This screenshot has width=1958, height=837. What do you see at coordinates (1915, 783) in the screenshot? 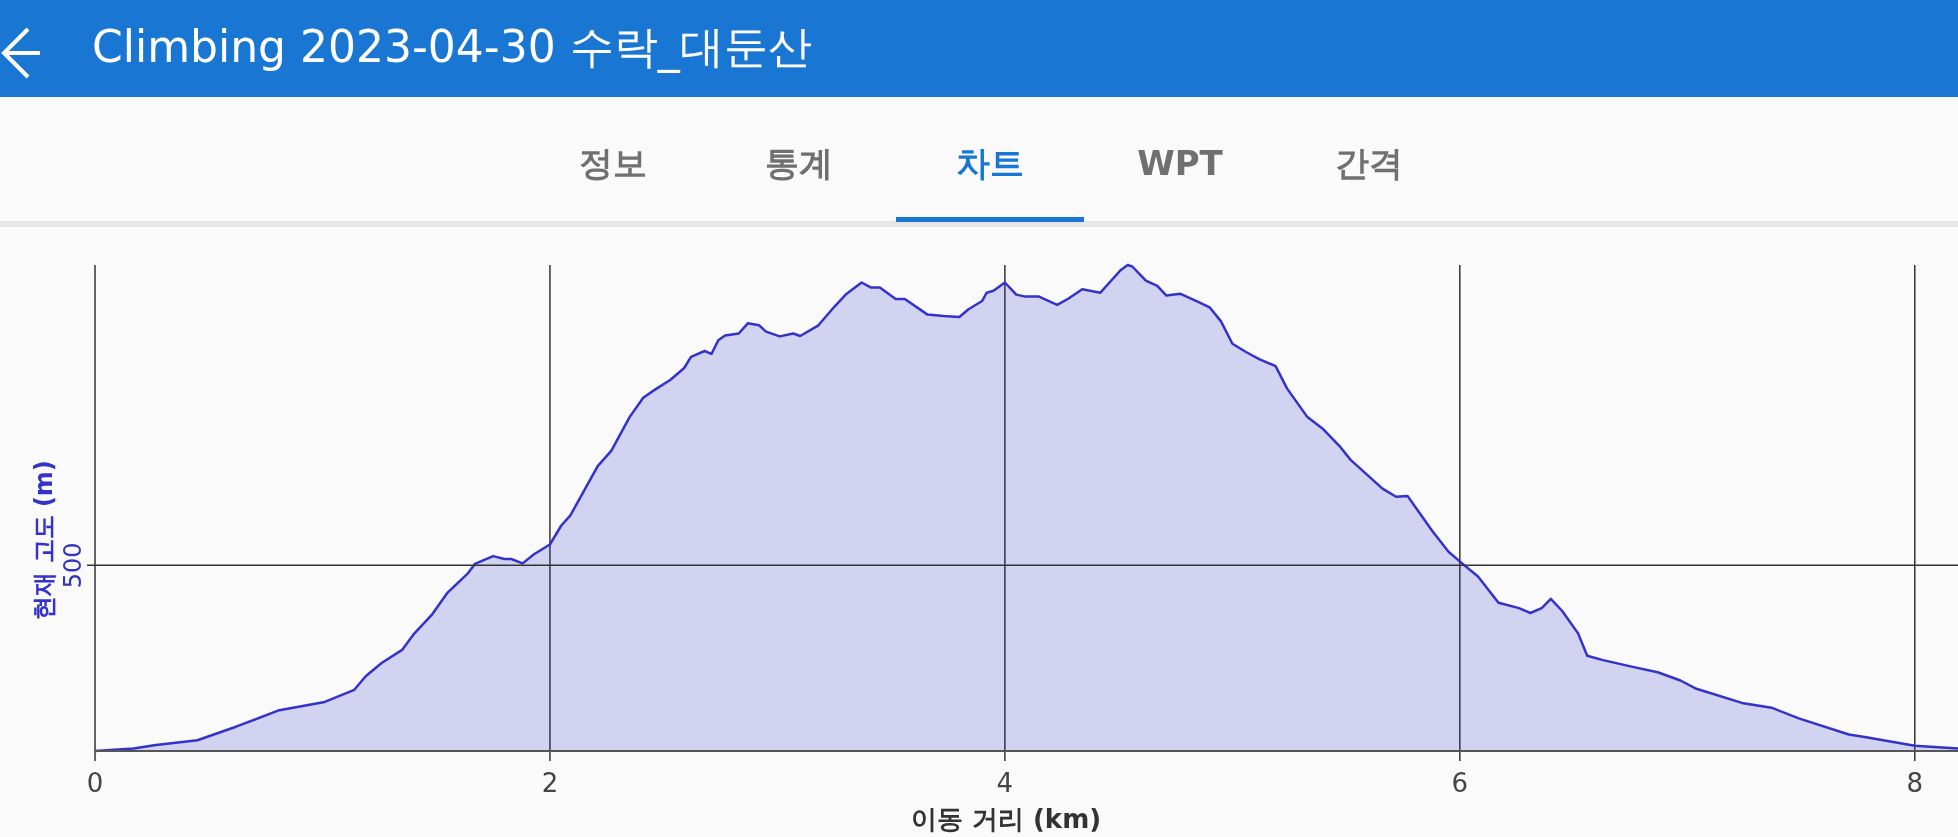
I see `x-tick-label: 8` at bounding box center [1915, 783].